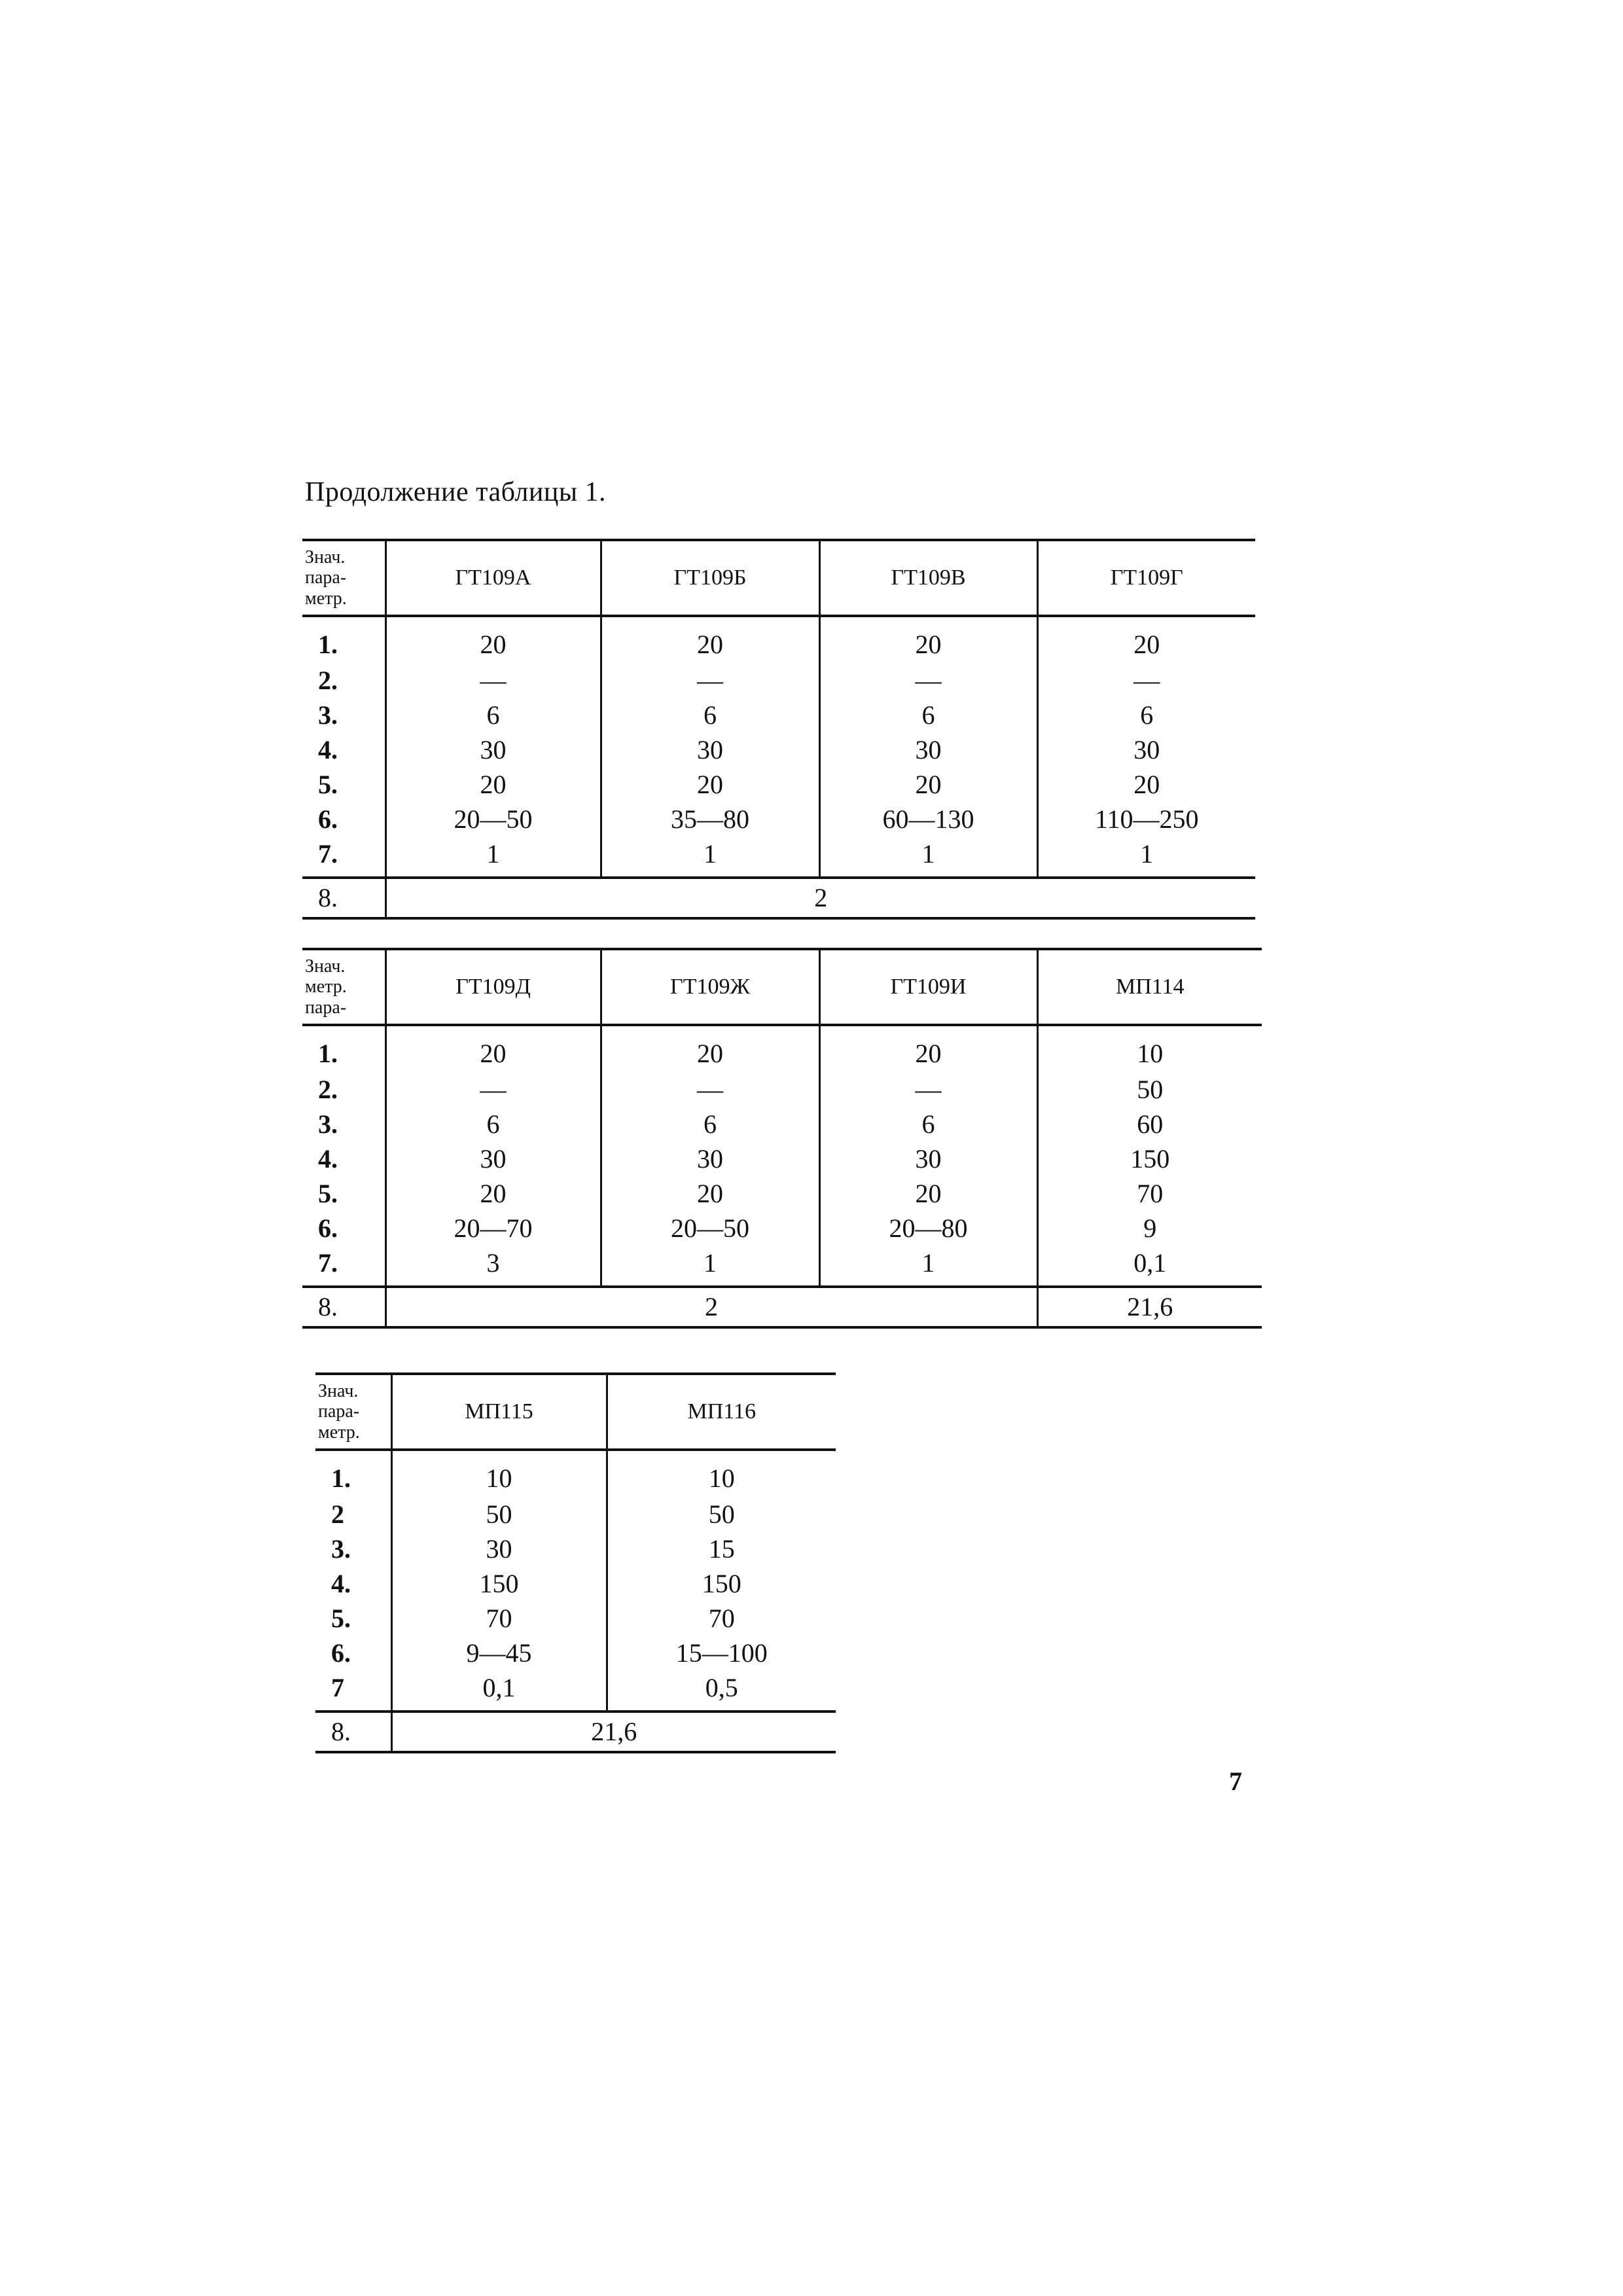  I want to click on header-row: Знач. пара-метр. ГТ109А ГТ109Б ГТ109В ГТ109Г, so click(779, 578).